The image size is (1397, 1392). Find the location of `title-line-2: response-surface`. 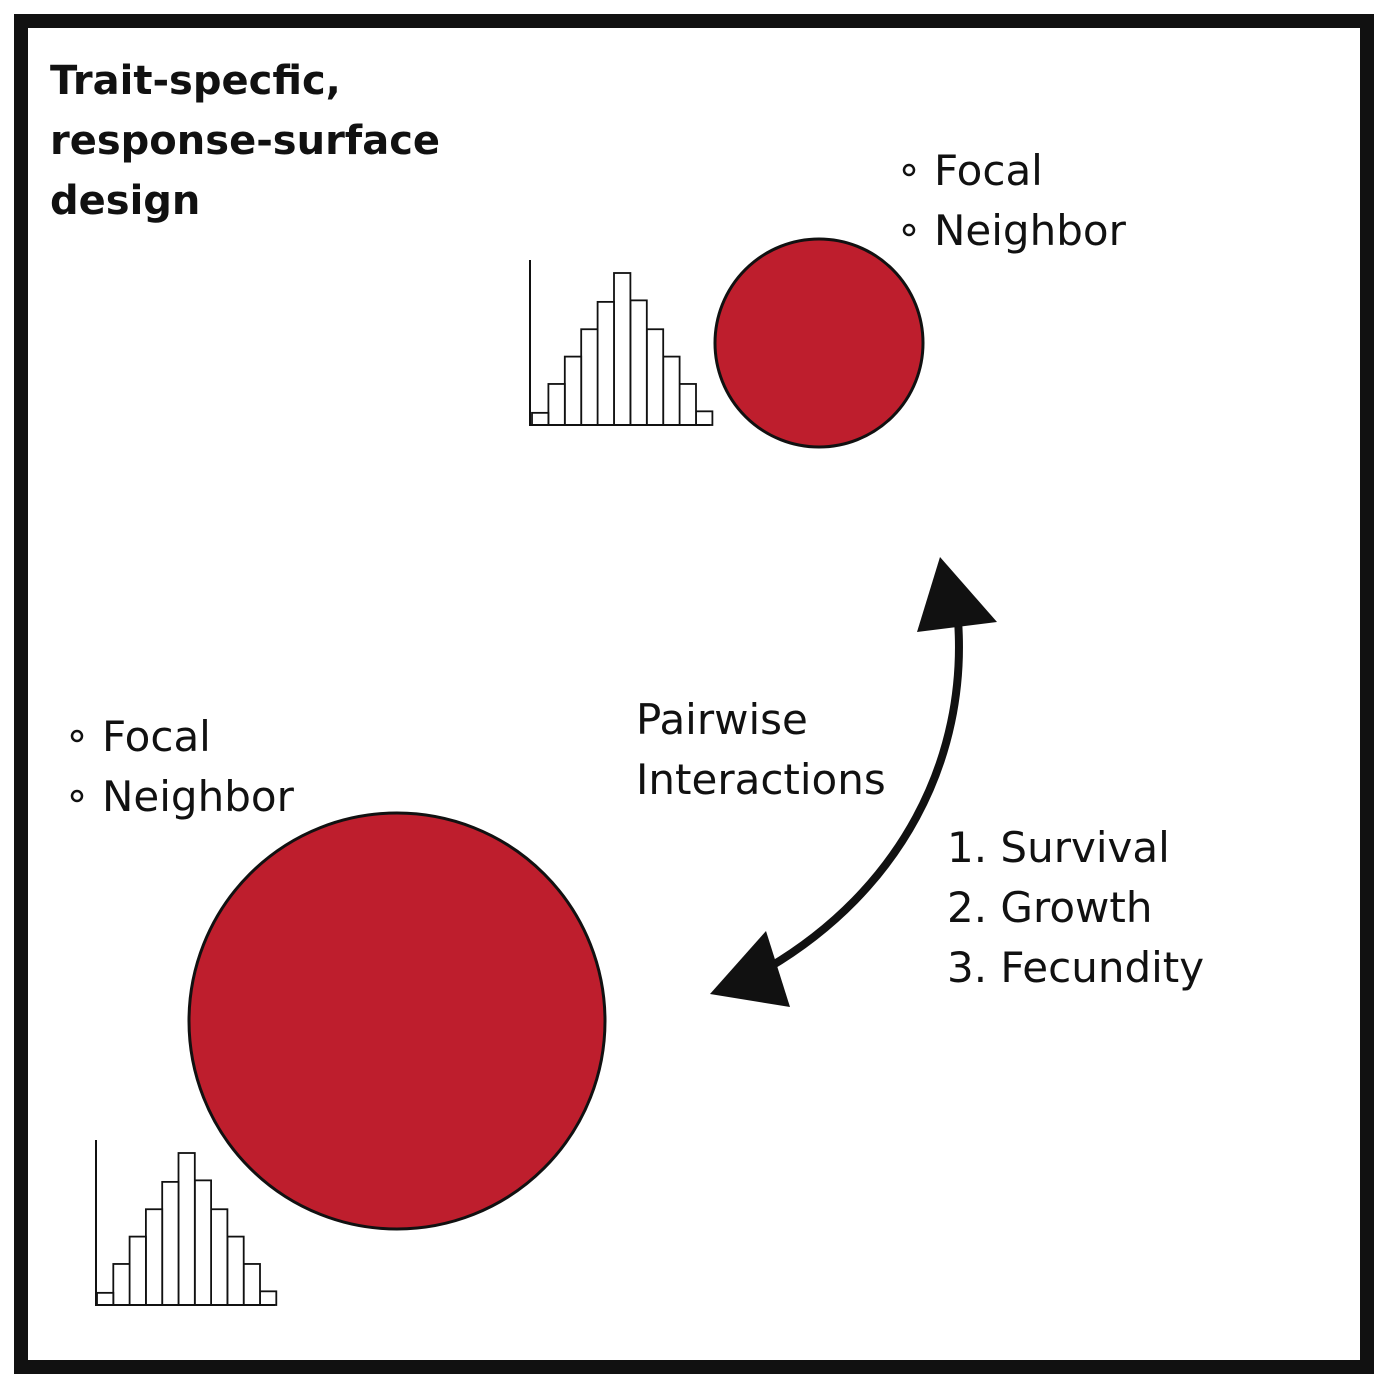

title-line-2: response-surface is located at coordinates (245, 141).